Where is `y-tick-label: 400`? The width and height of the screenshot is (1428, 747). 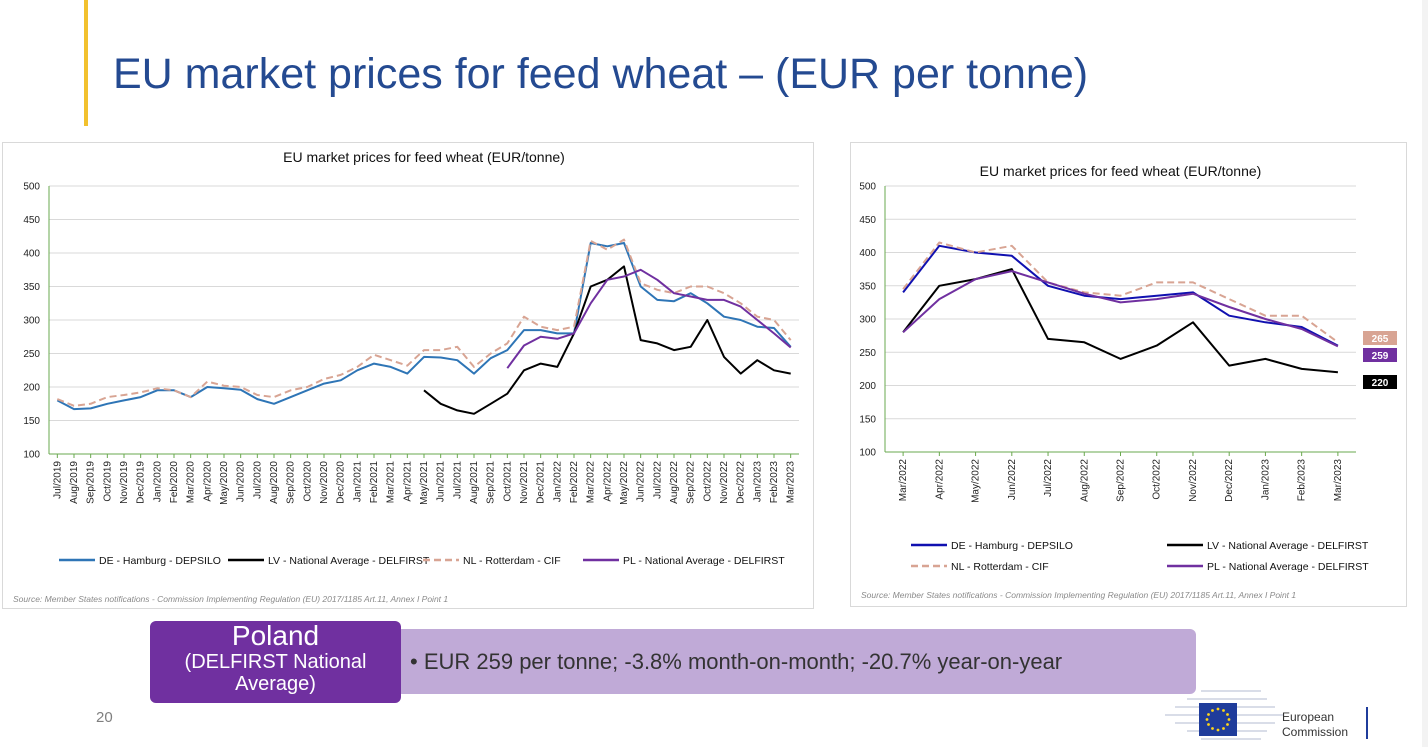
y-tick-label: 400 is located at coordinates (867, 253).